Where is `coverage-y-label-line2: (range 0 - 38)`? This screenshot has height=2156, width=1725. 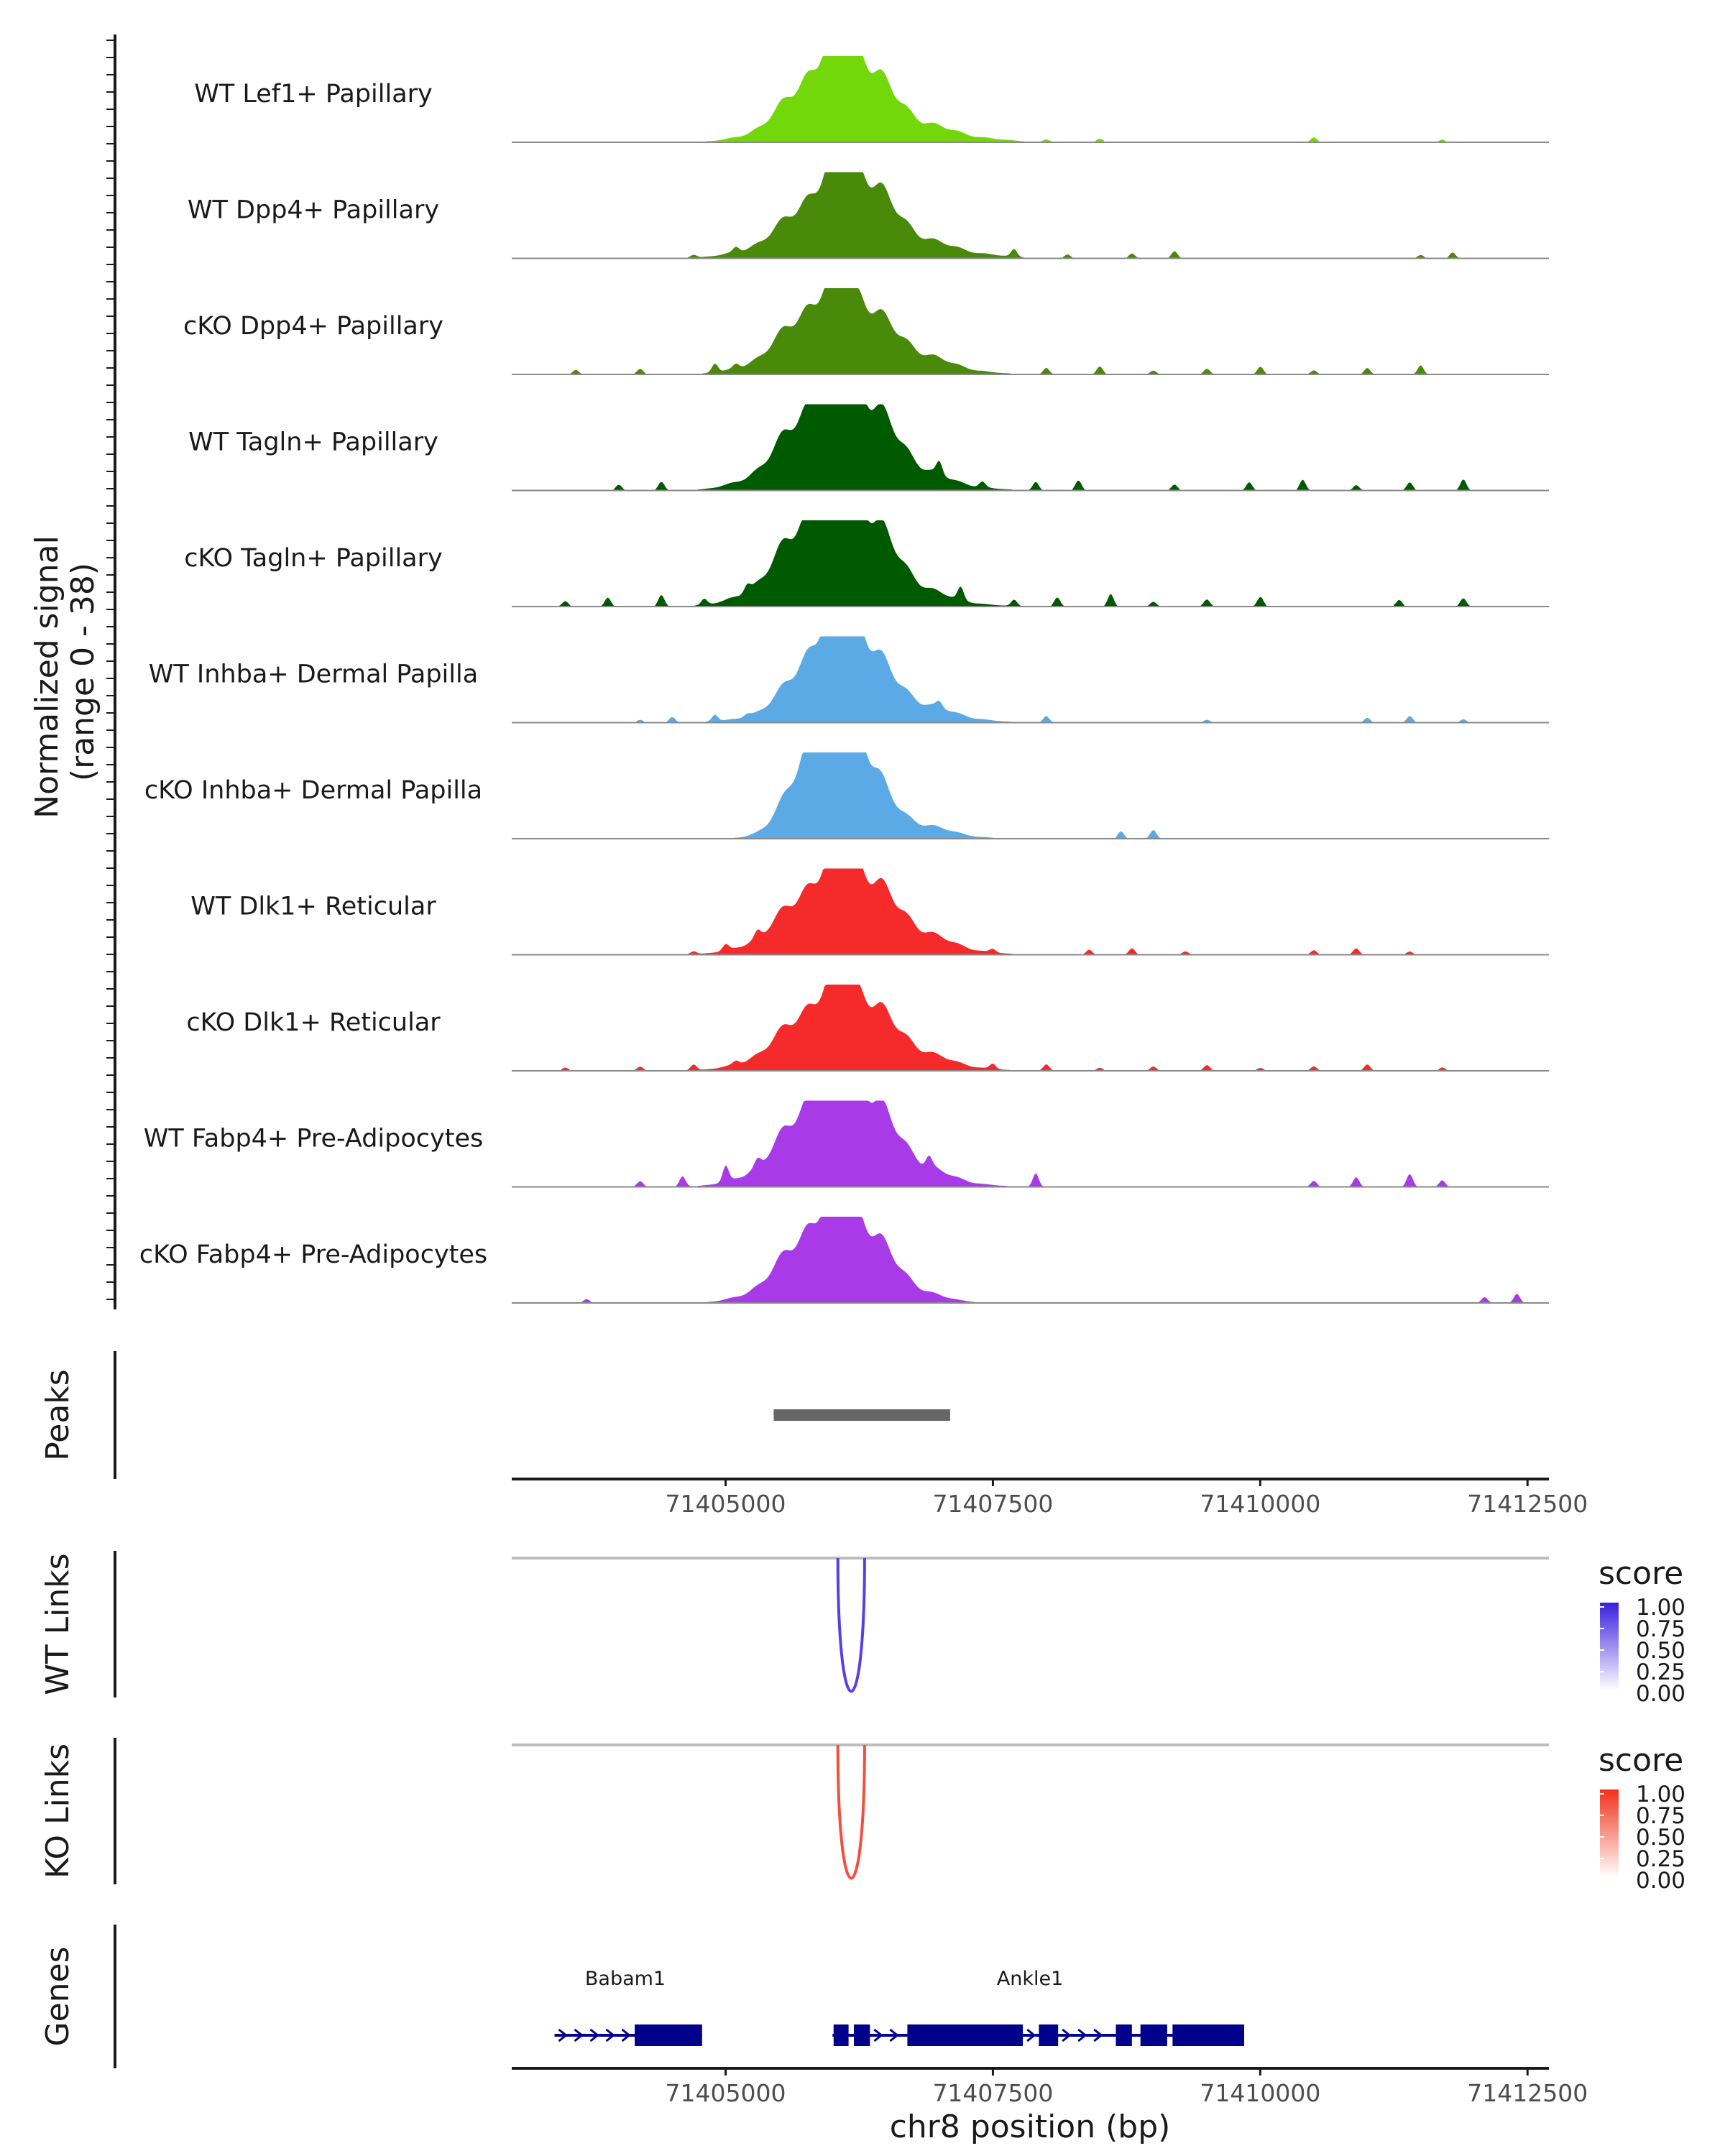
coverage-y-label-line2: (range 0 - 38) is located at coordinates (83, 672).